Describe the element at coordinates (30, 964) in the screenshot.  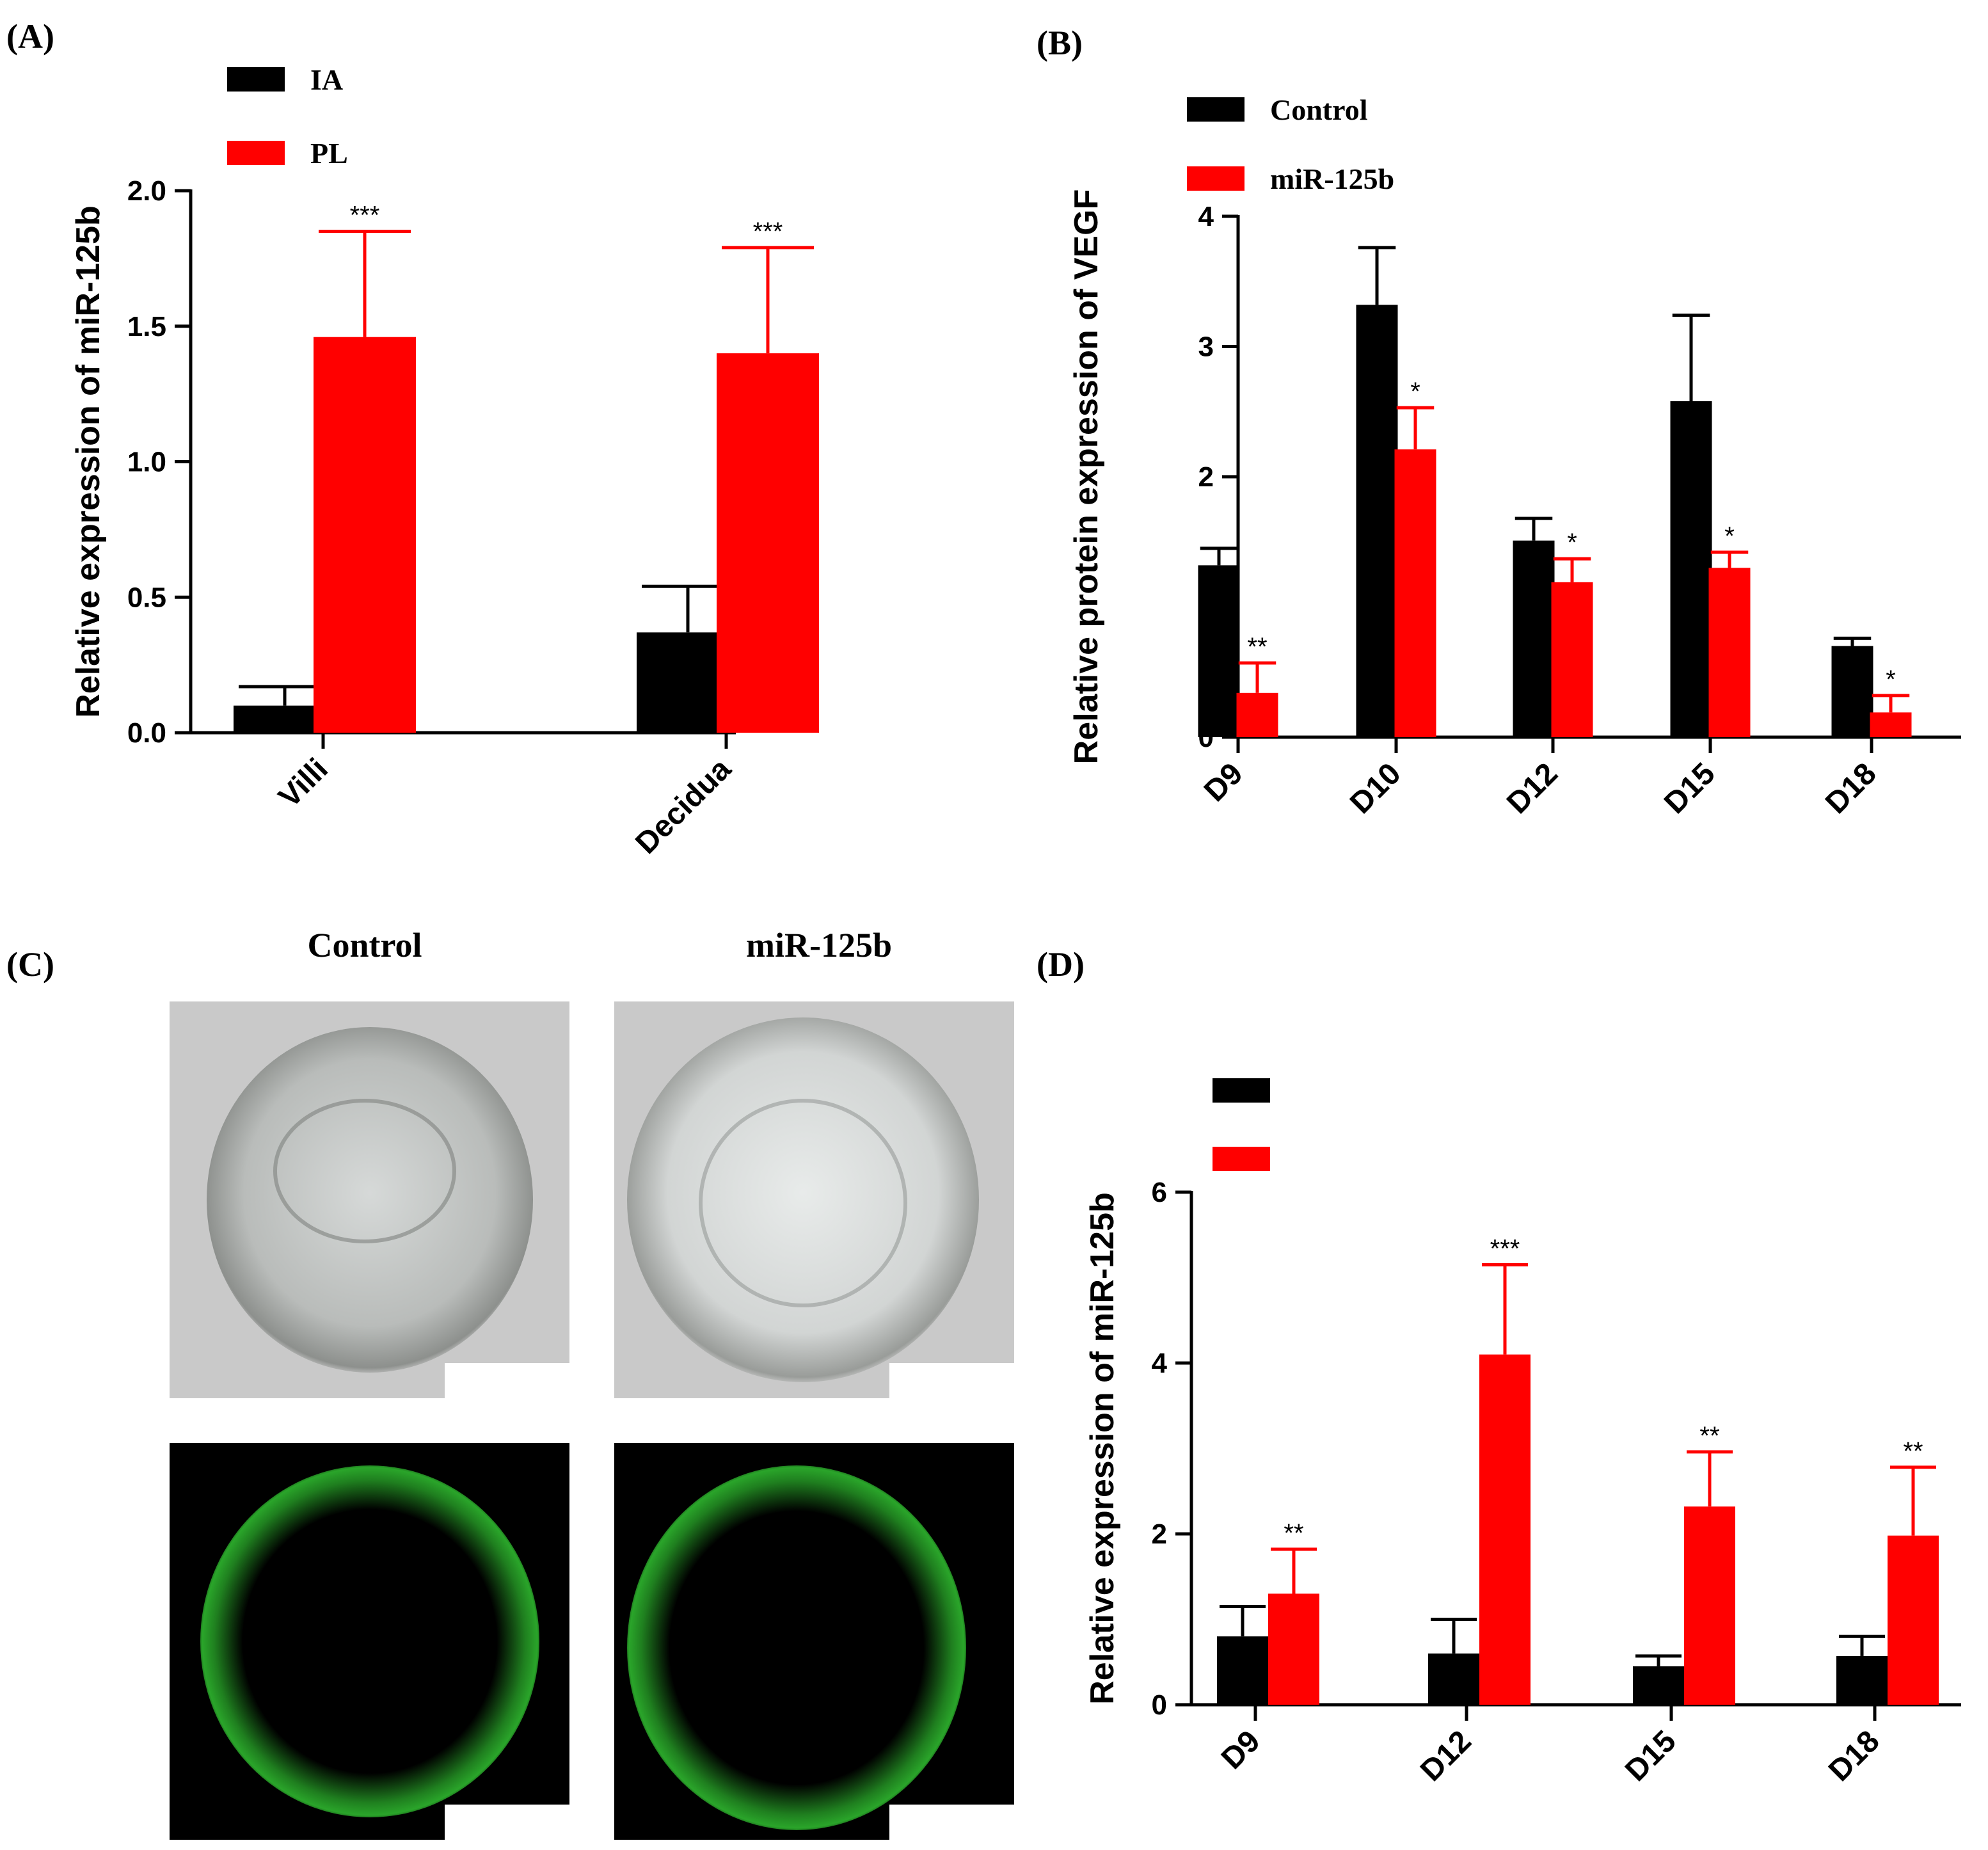
I see `panel-c-letter: (C)` at that location.